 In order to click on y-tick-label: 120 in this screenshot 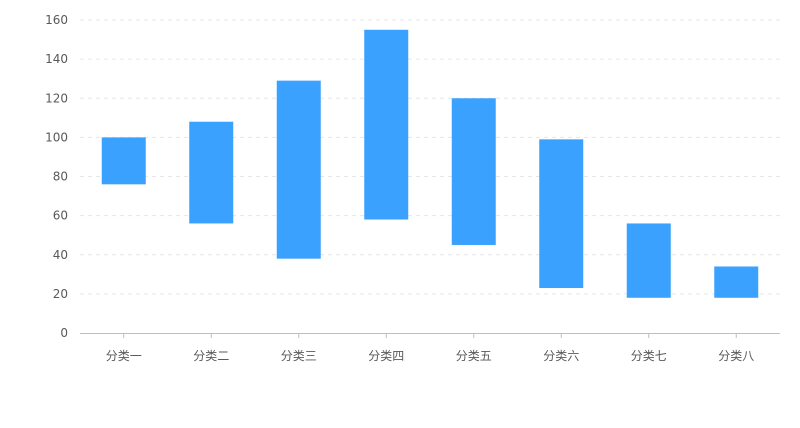, I will do `click(56, 98)`.